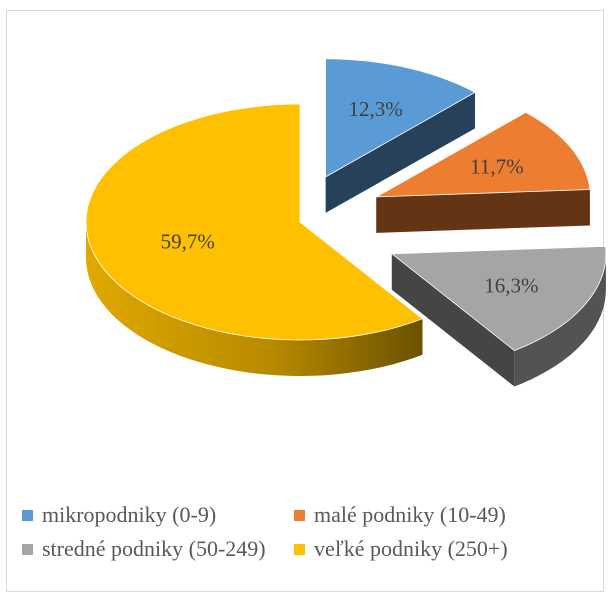 The width and height of the screenshot is (608, 595). Describe the element at coordinates (154, 548) in the screenshot. I see `legend-label: stredné podniky (50-249)` at that location.